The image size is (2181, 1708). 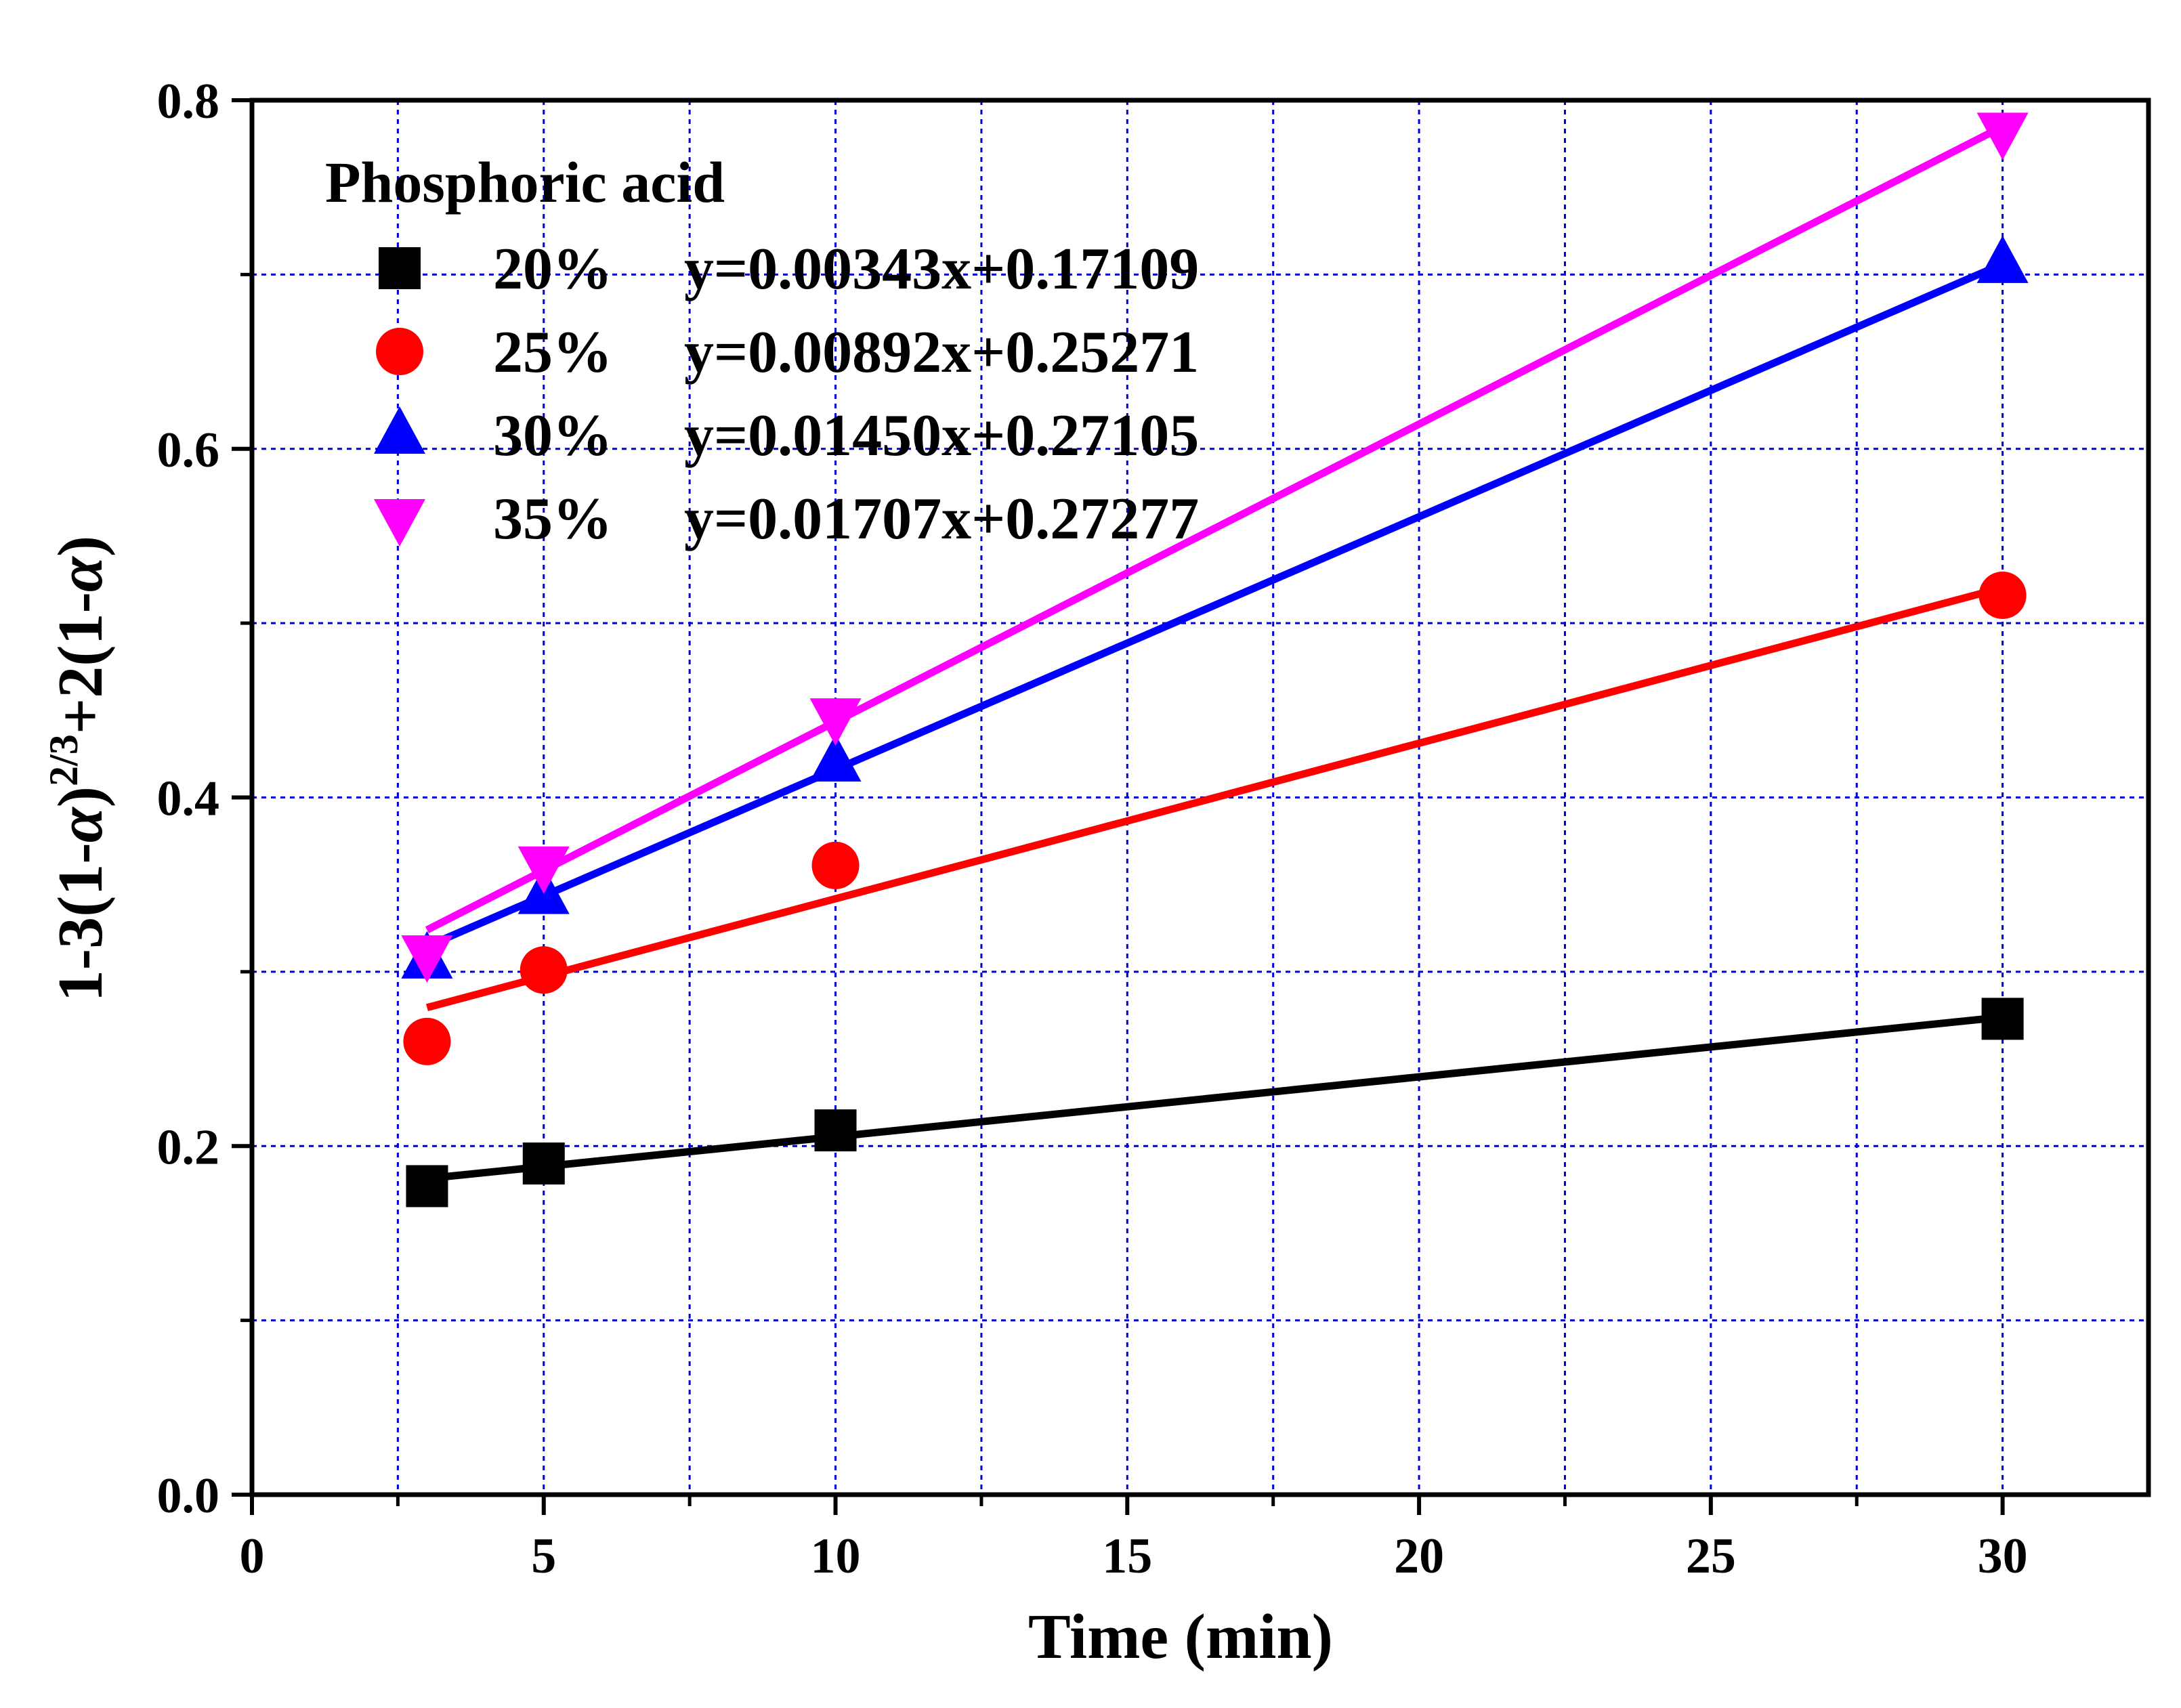 I want to click on legend-title: Phosphoric acid, so click(x=525, y=182).